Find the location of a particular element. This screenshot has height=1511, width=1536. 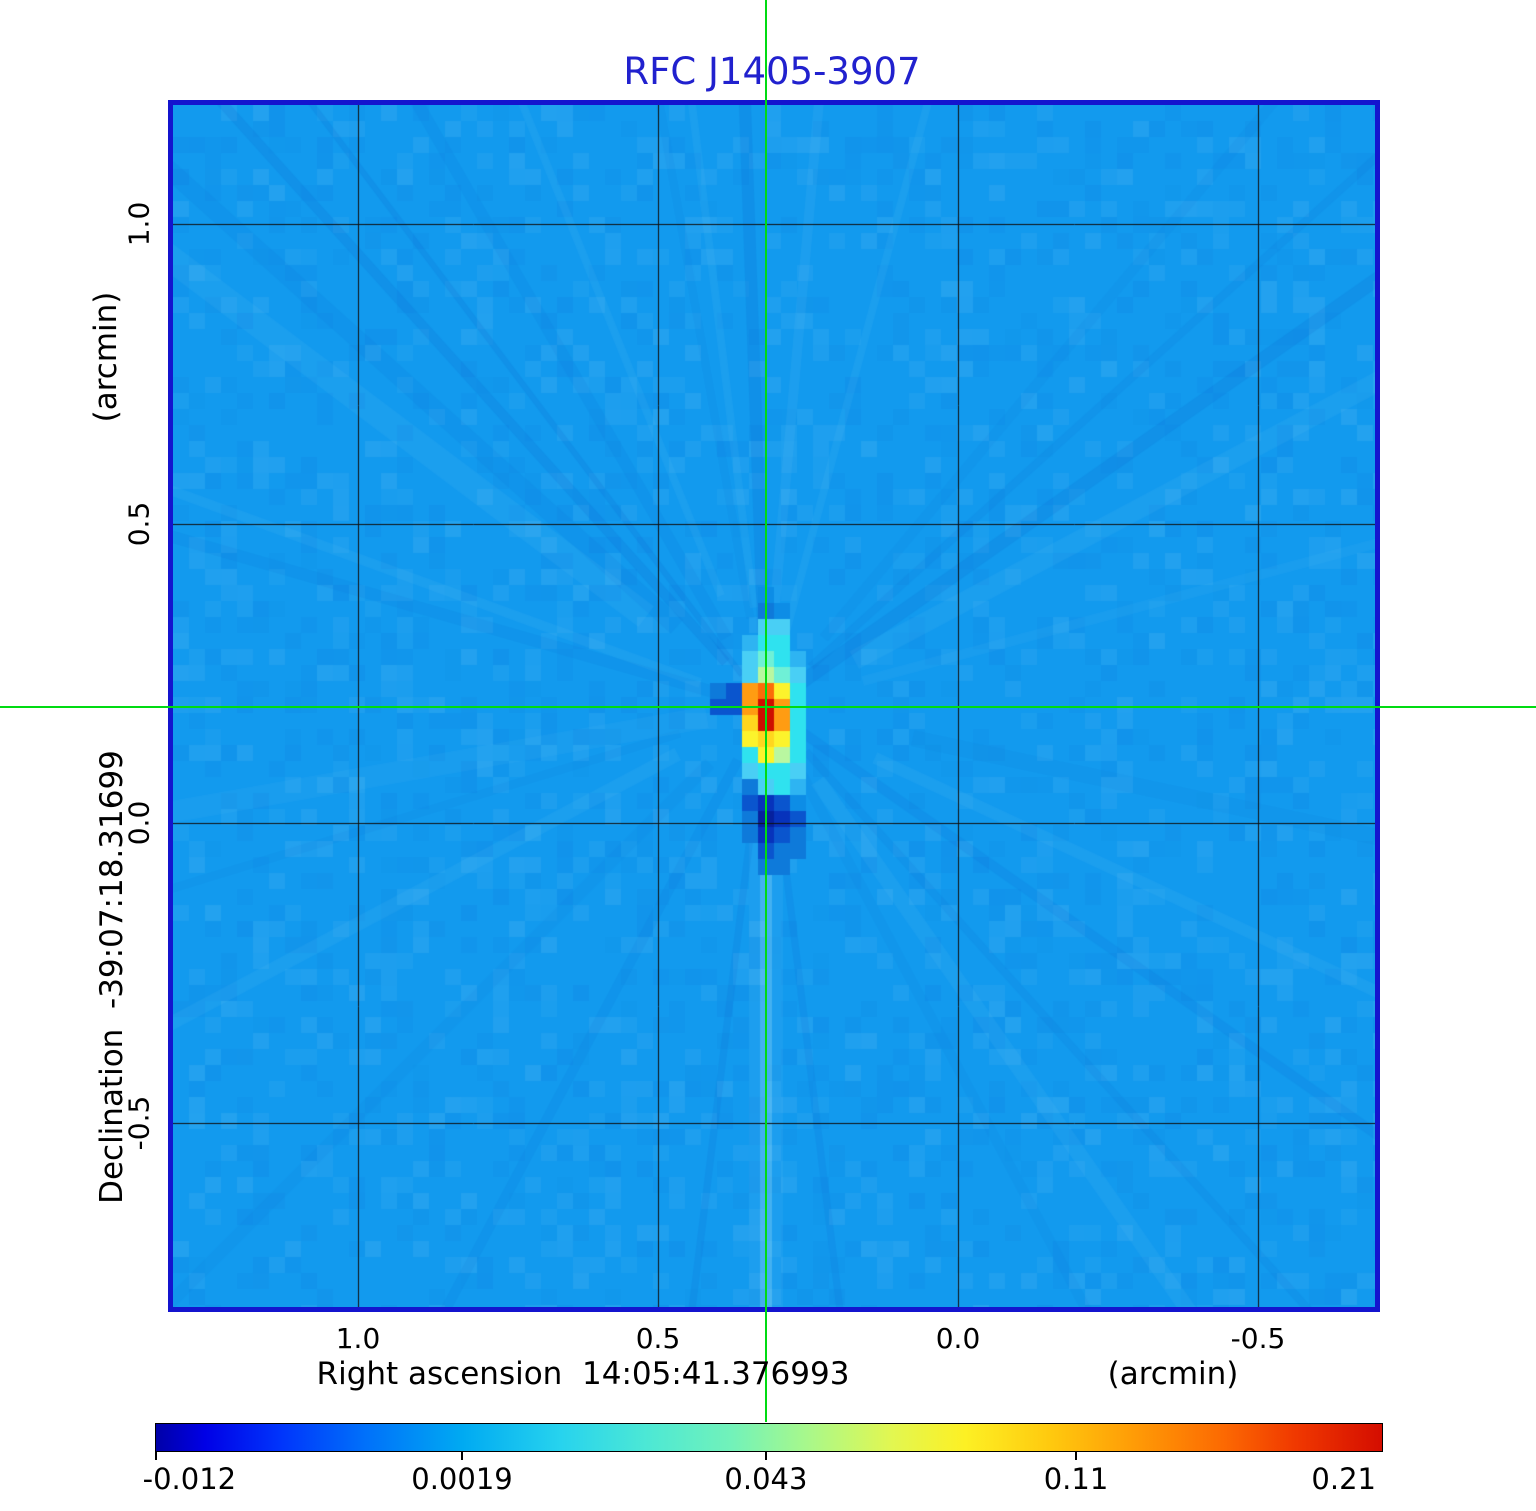

crosshair-vertical-line is located at coordinates (766, 711).